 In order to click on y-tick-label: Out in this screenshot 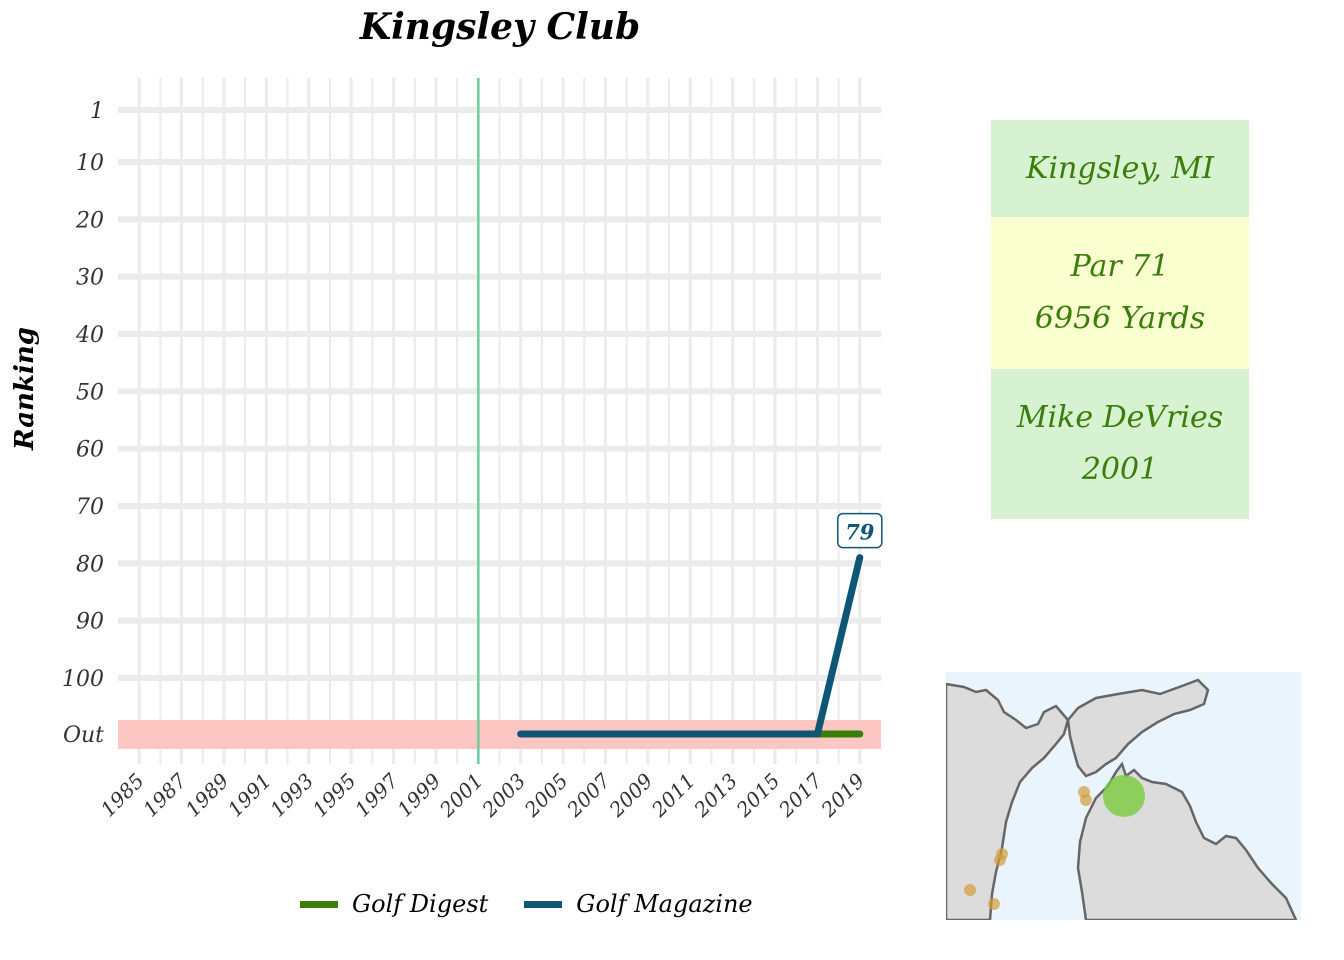, I will do `click(83, 735)`.